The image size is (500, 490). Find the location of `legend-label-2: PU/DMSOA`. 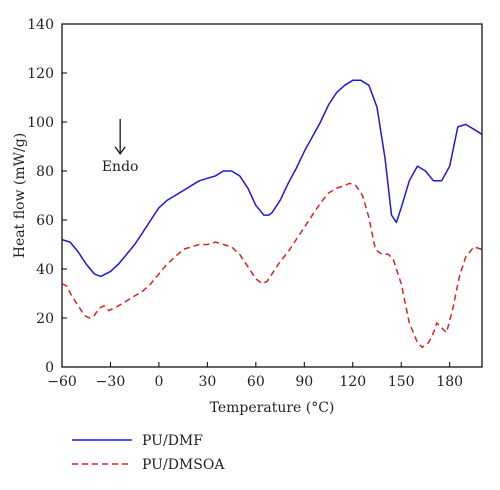

legend-label-2: PU/DMSOA is located at coordinates (183, 465).